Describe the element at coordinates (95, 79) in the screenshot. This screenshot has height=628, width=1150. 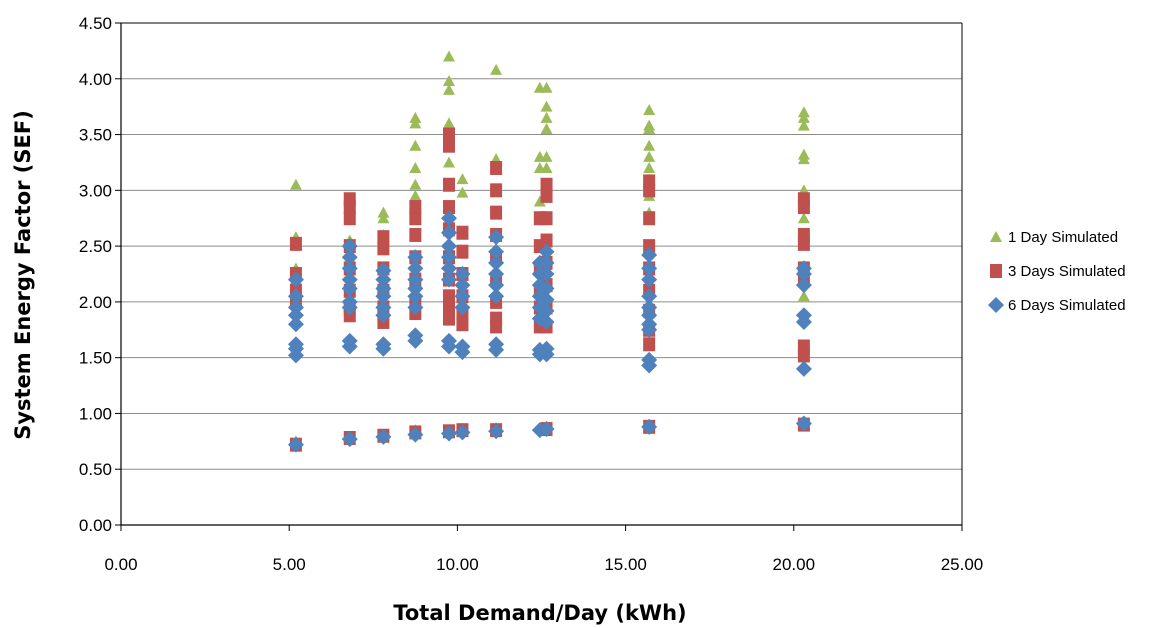
I see `y-tick-label: 4.00` at that location.